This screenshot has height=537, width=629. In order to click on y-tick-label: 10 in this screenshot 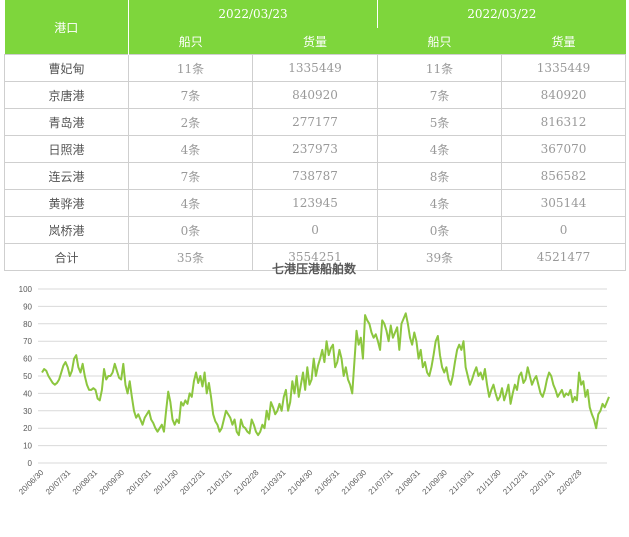, I will do `click(27, 446)`.